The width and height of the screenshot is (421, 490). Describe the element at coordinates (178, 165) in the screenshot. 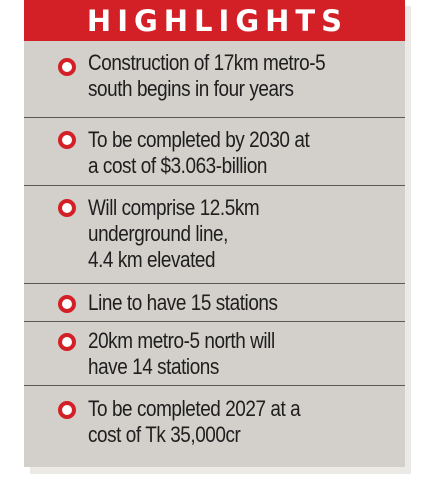

I see `highlight-line: a cost of $3.063-billion` at that location.